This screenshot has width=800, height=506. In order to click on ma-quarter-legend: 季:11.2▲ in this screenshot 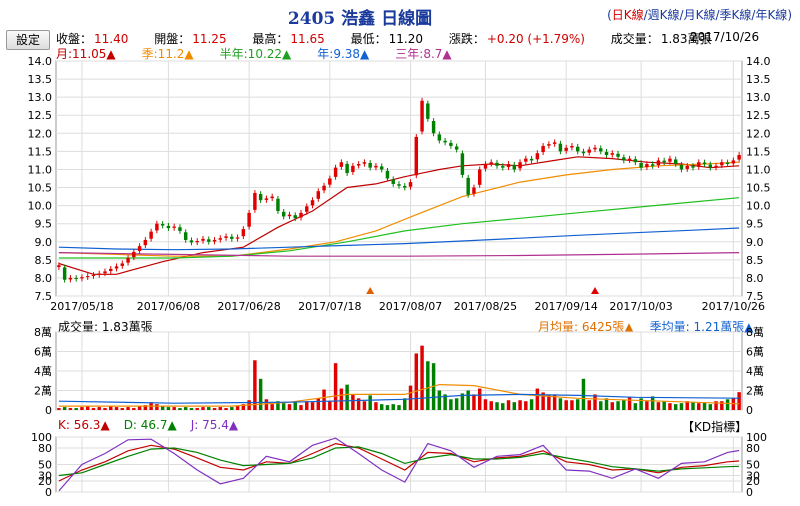, I will do `click(167, 54)`.